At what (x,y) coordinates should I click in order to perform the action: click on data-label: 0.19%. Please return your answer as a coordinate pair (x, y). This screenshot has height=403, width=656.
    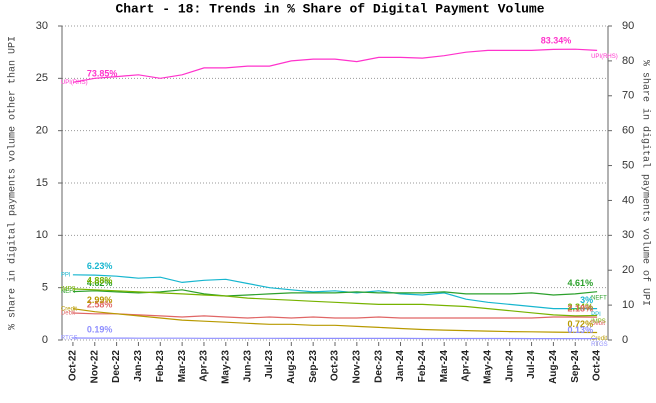
    Looking at the image, I should click on (100, 329).